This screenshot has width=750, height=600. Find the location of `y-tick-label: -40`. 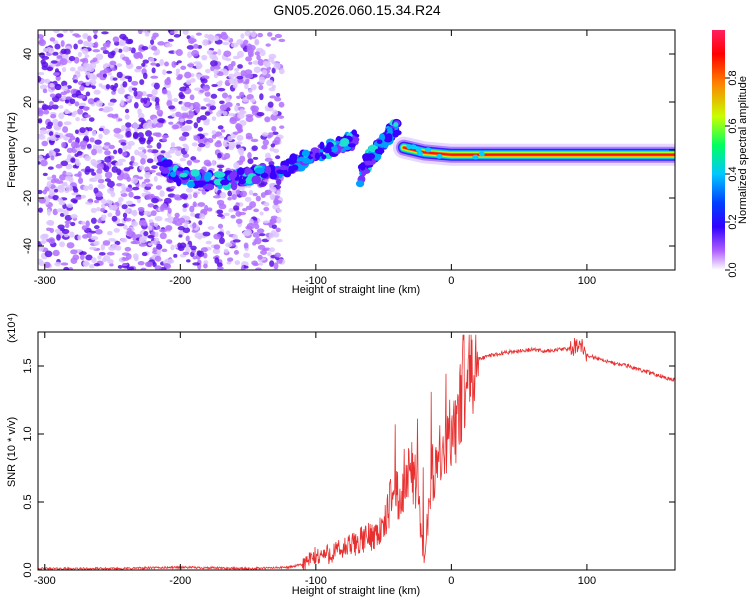

y-tick-label: -40 is located at coordinates (28, 246).